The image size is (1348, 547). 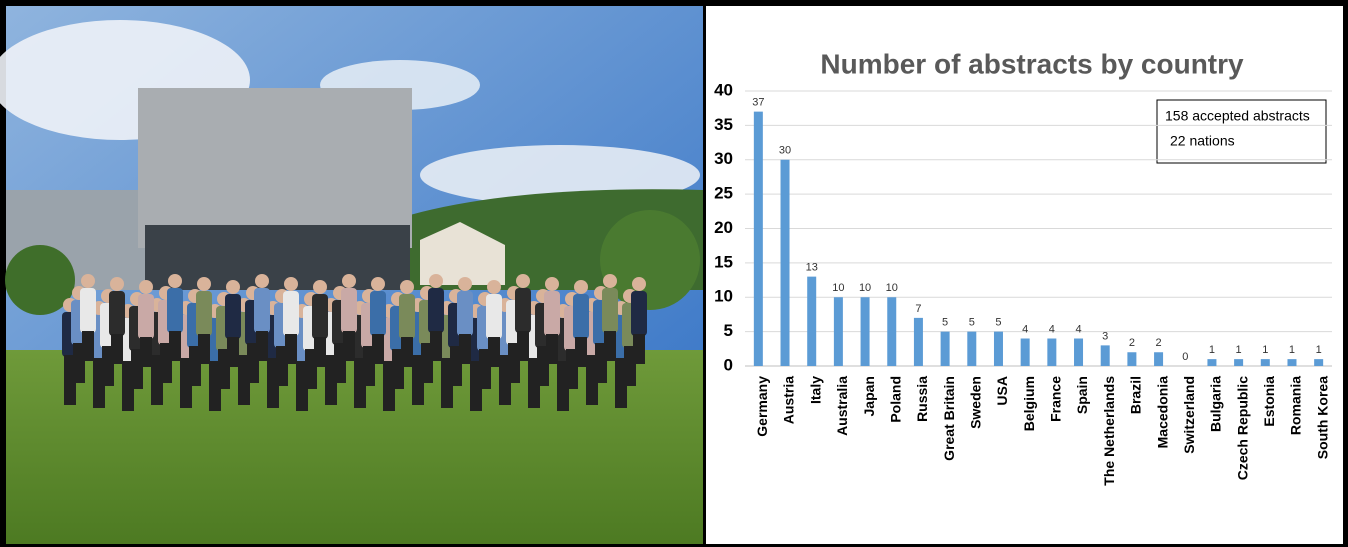 I want to click on x-tick-label: The Netherlands, so click(x=1109, y=431).